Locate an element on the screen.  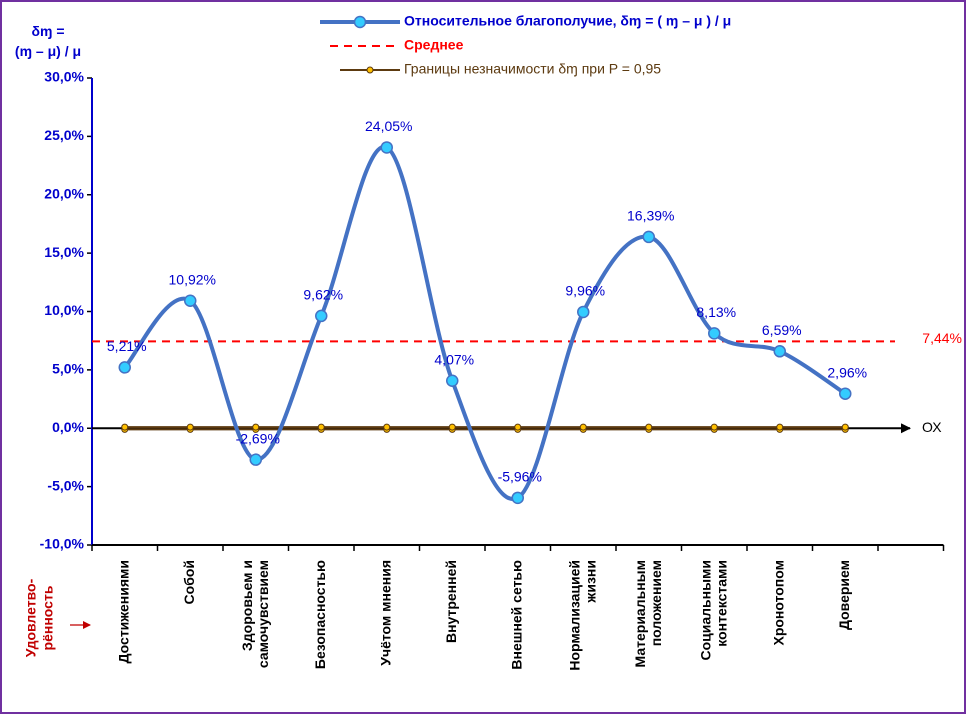
y-tick-label: -10,0% is located at coordinates (62, 544).